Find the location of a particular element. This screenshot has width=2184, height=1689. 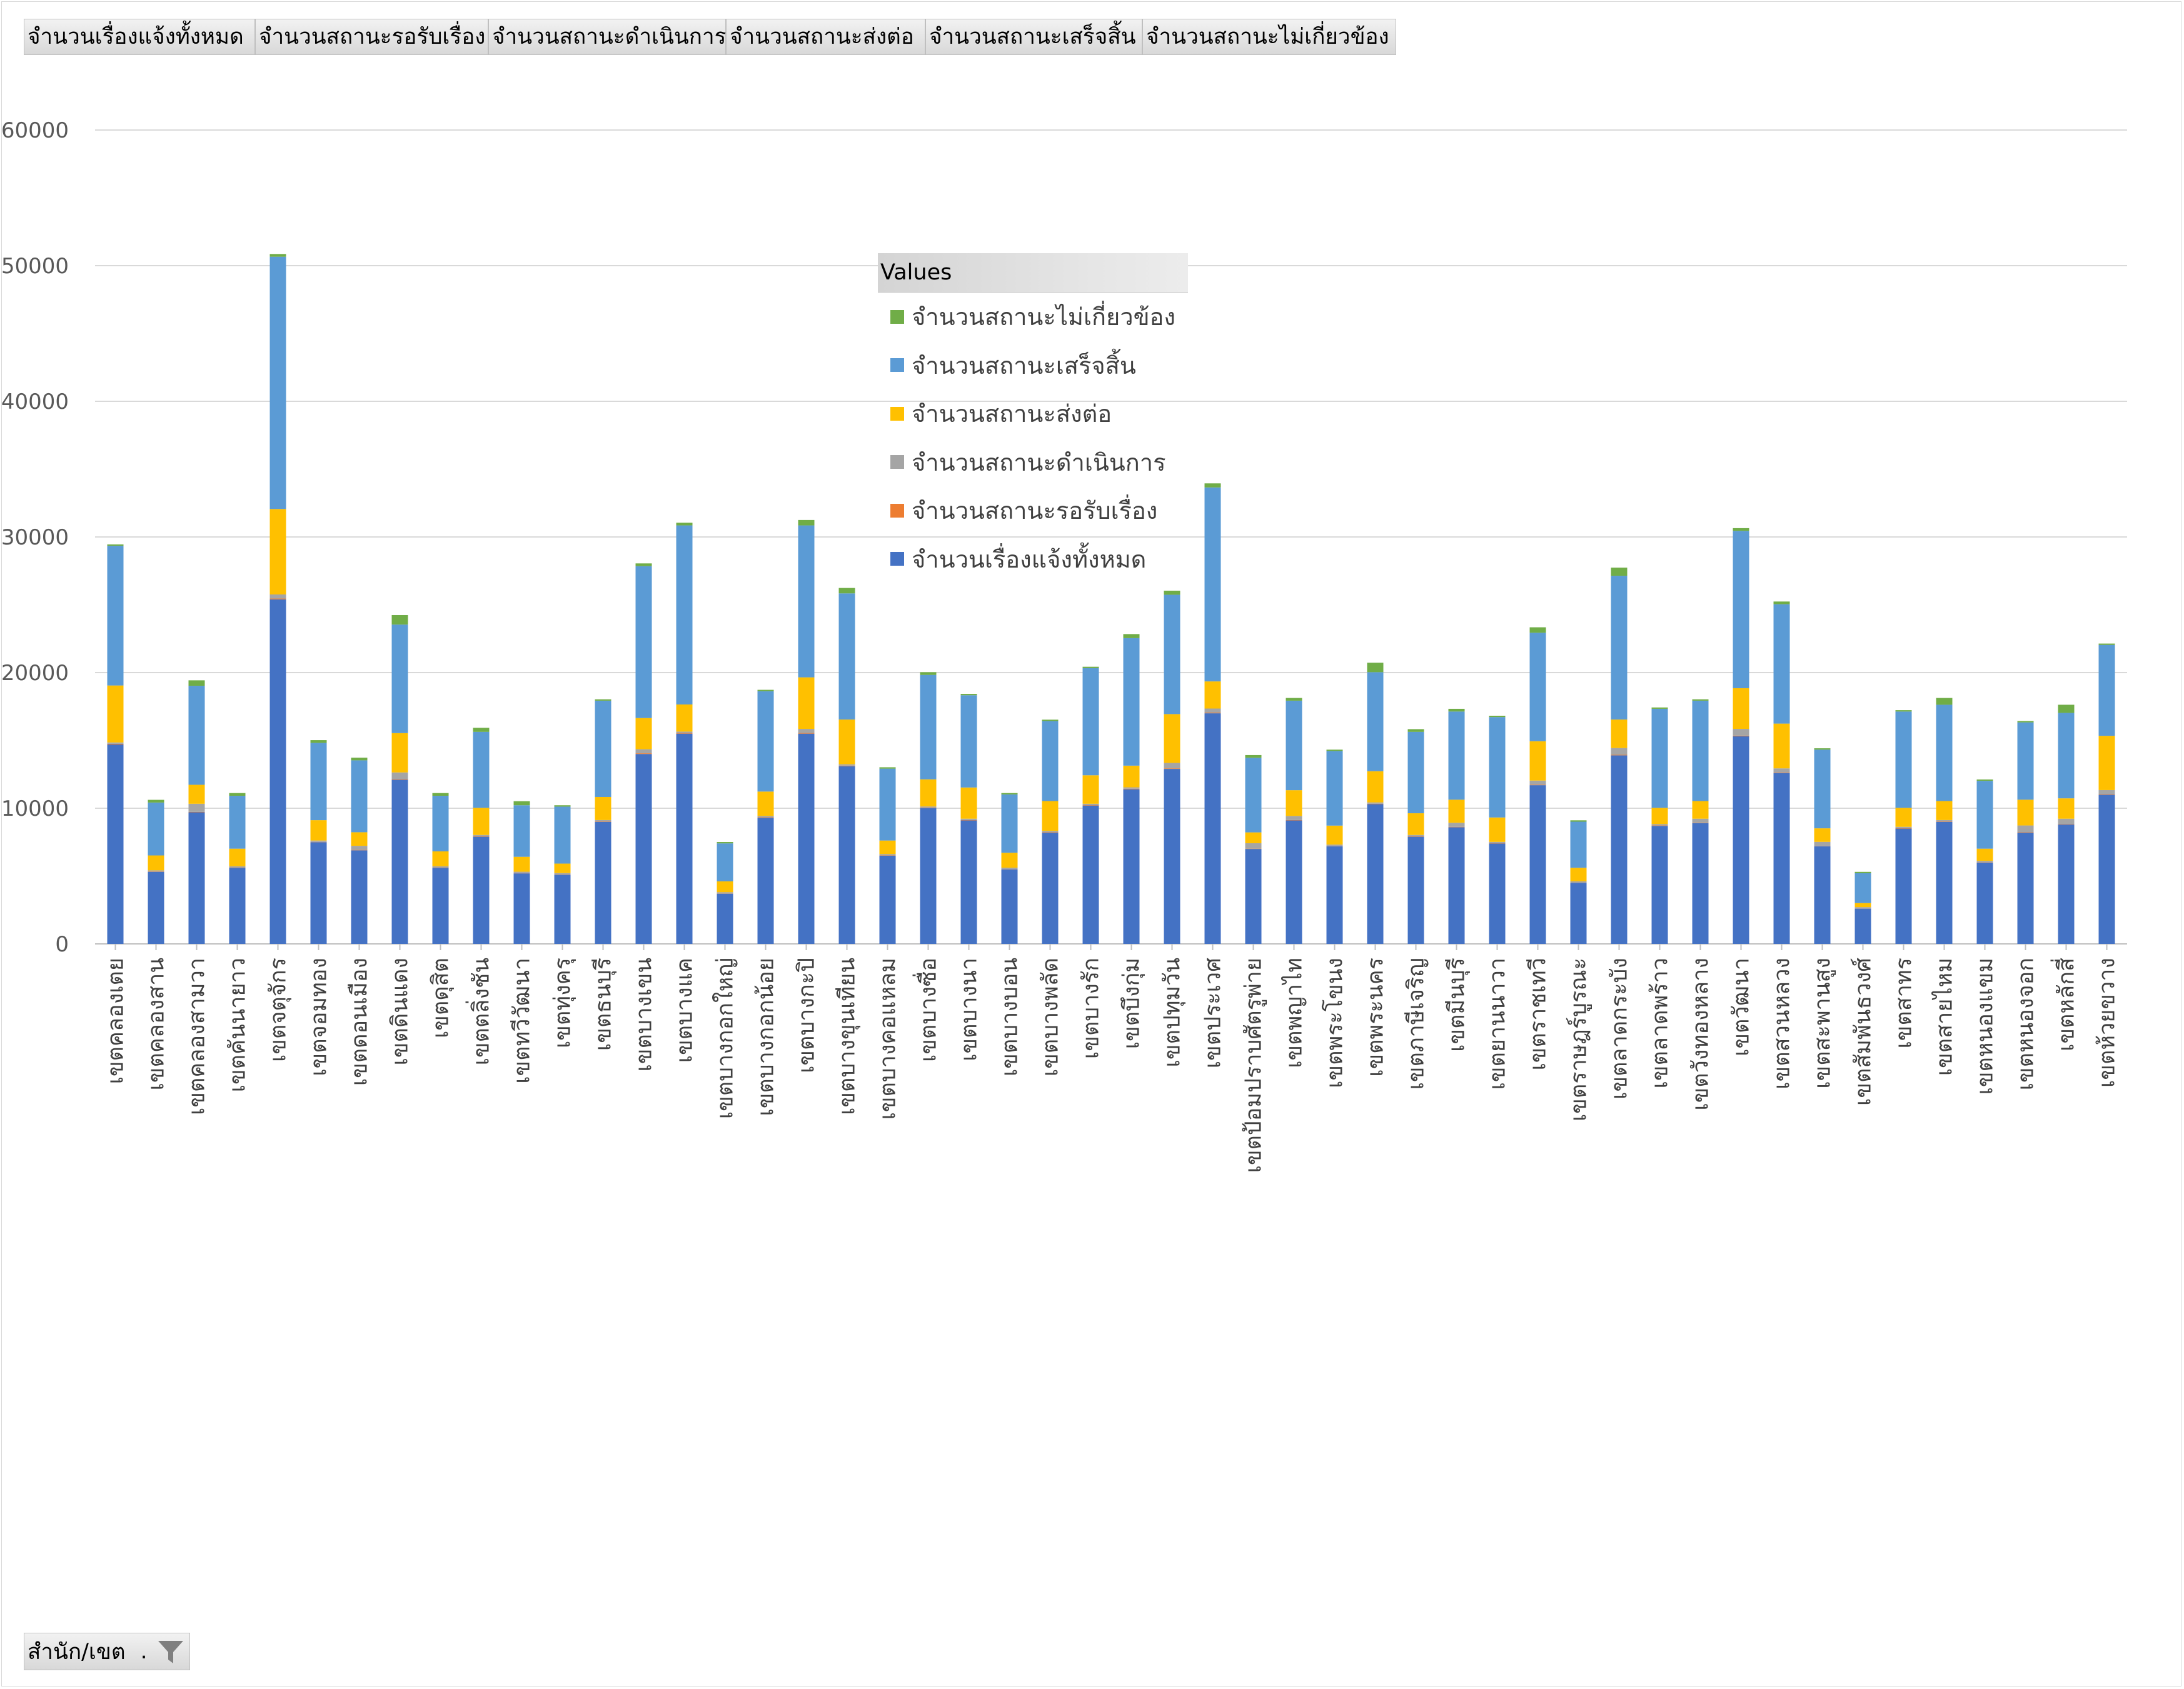

category-label: เขตประเวศ is located at coordinates (1213, 1013).